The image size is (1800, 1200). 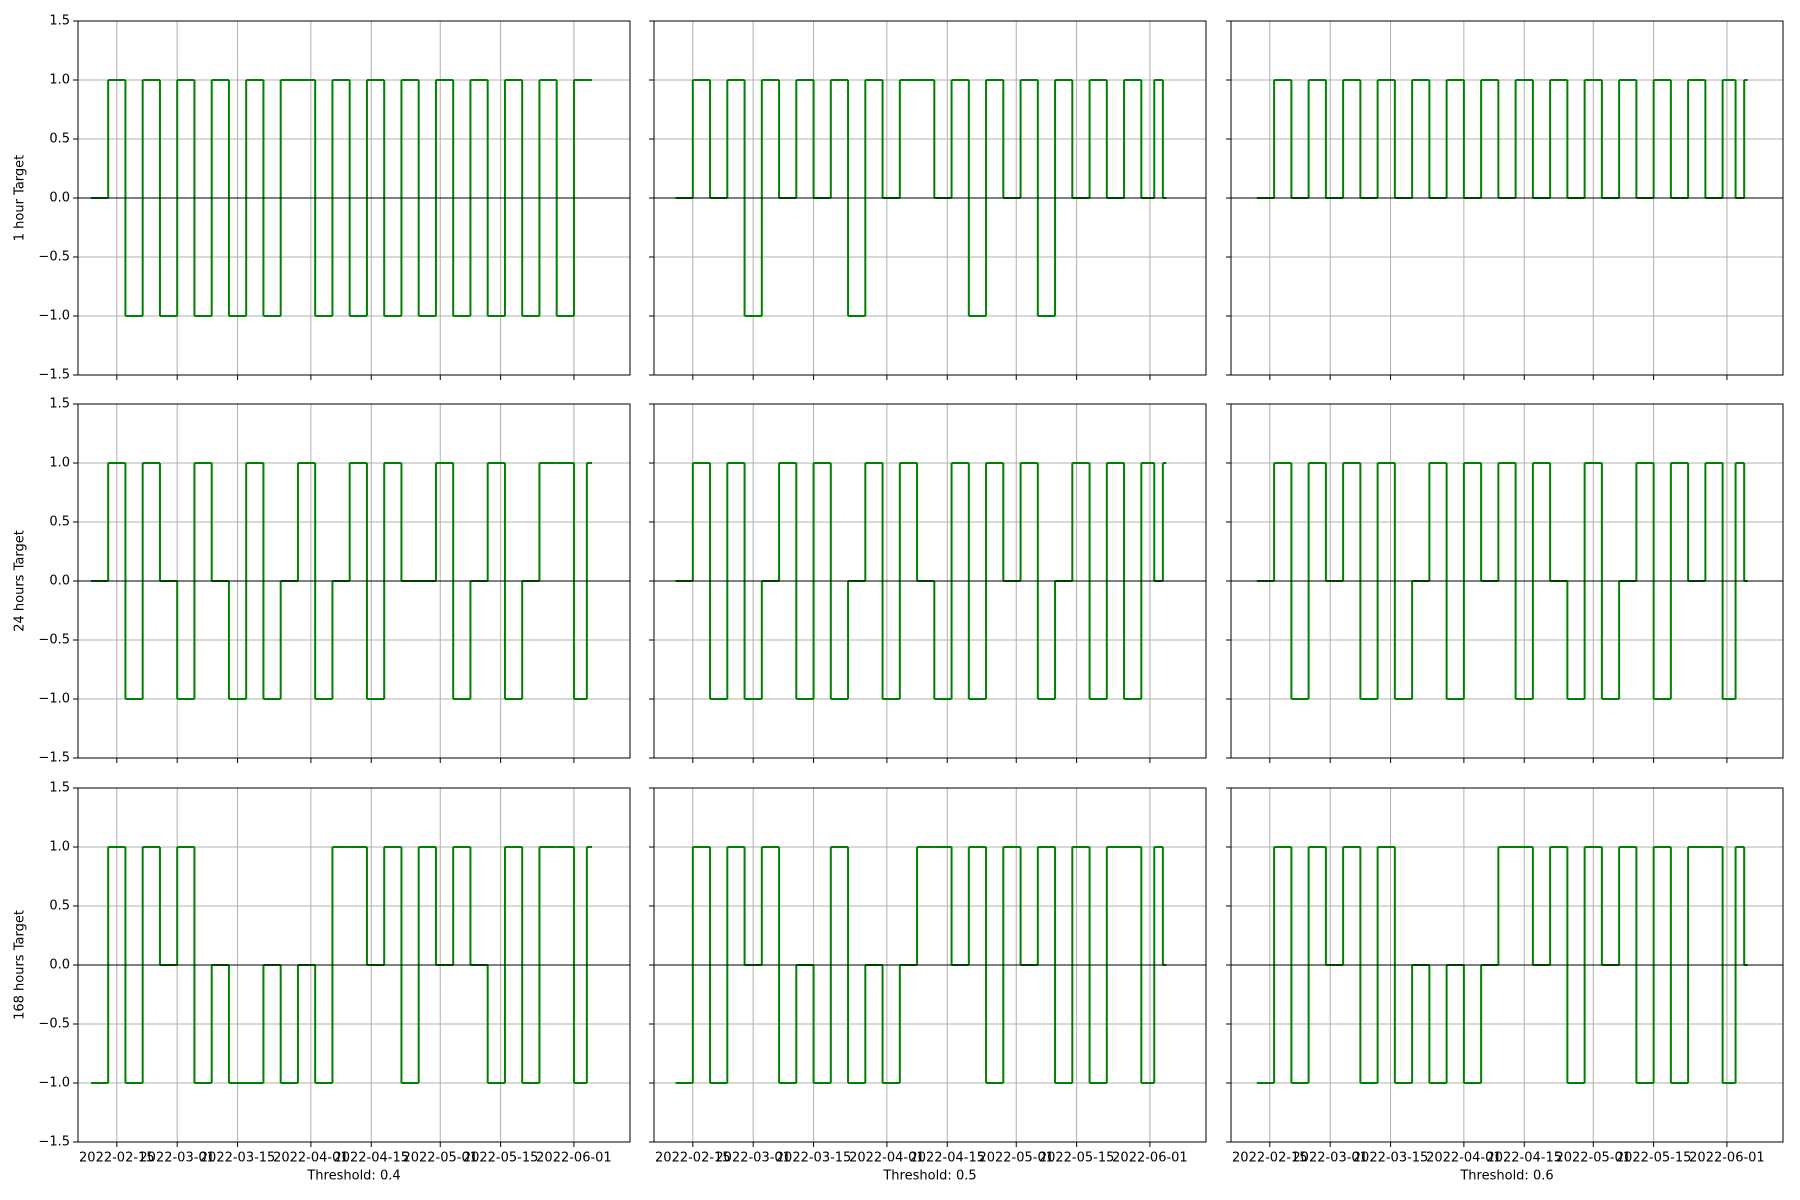 I want to click on x-axis-label: Threshold: 0.5, so click(x=929, y=1176).